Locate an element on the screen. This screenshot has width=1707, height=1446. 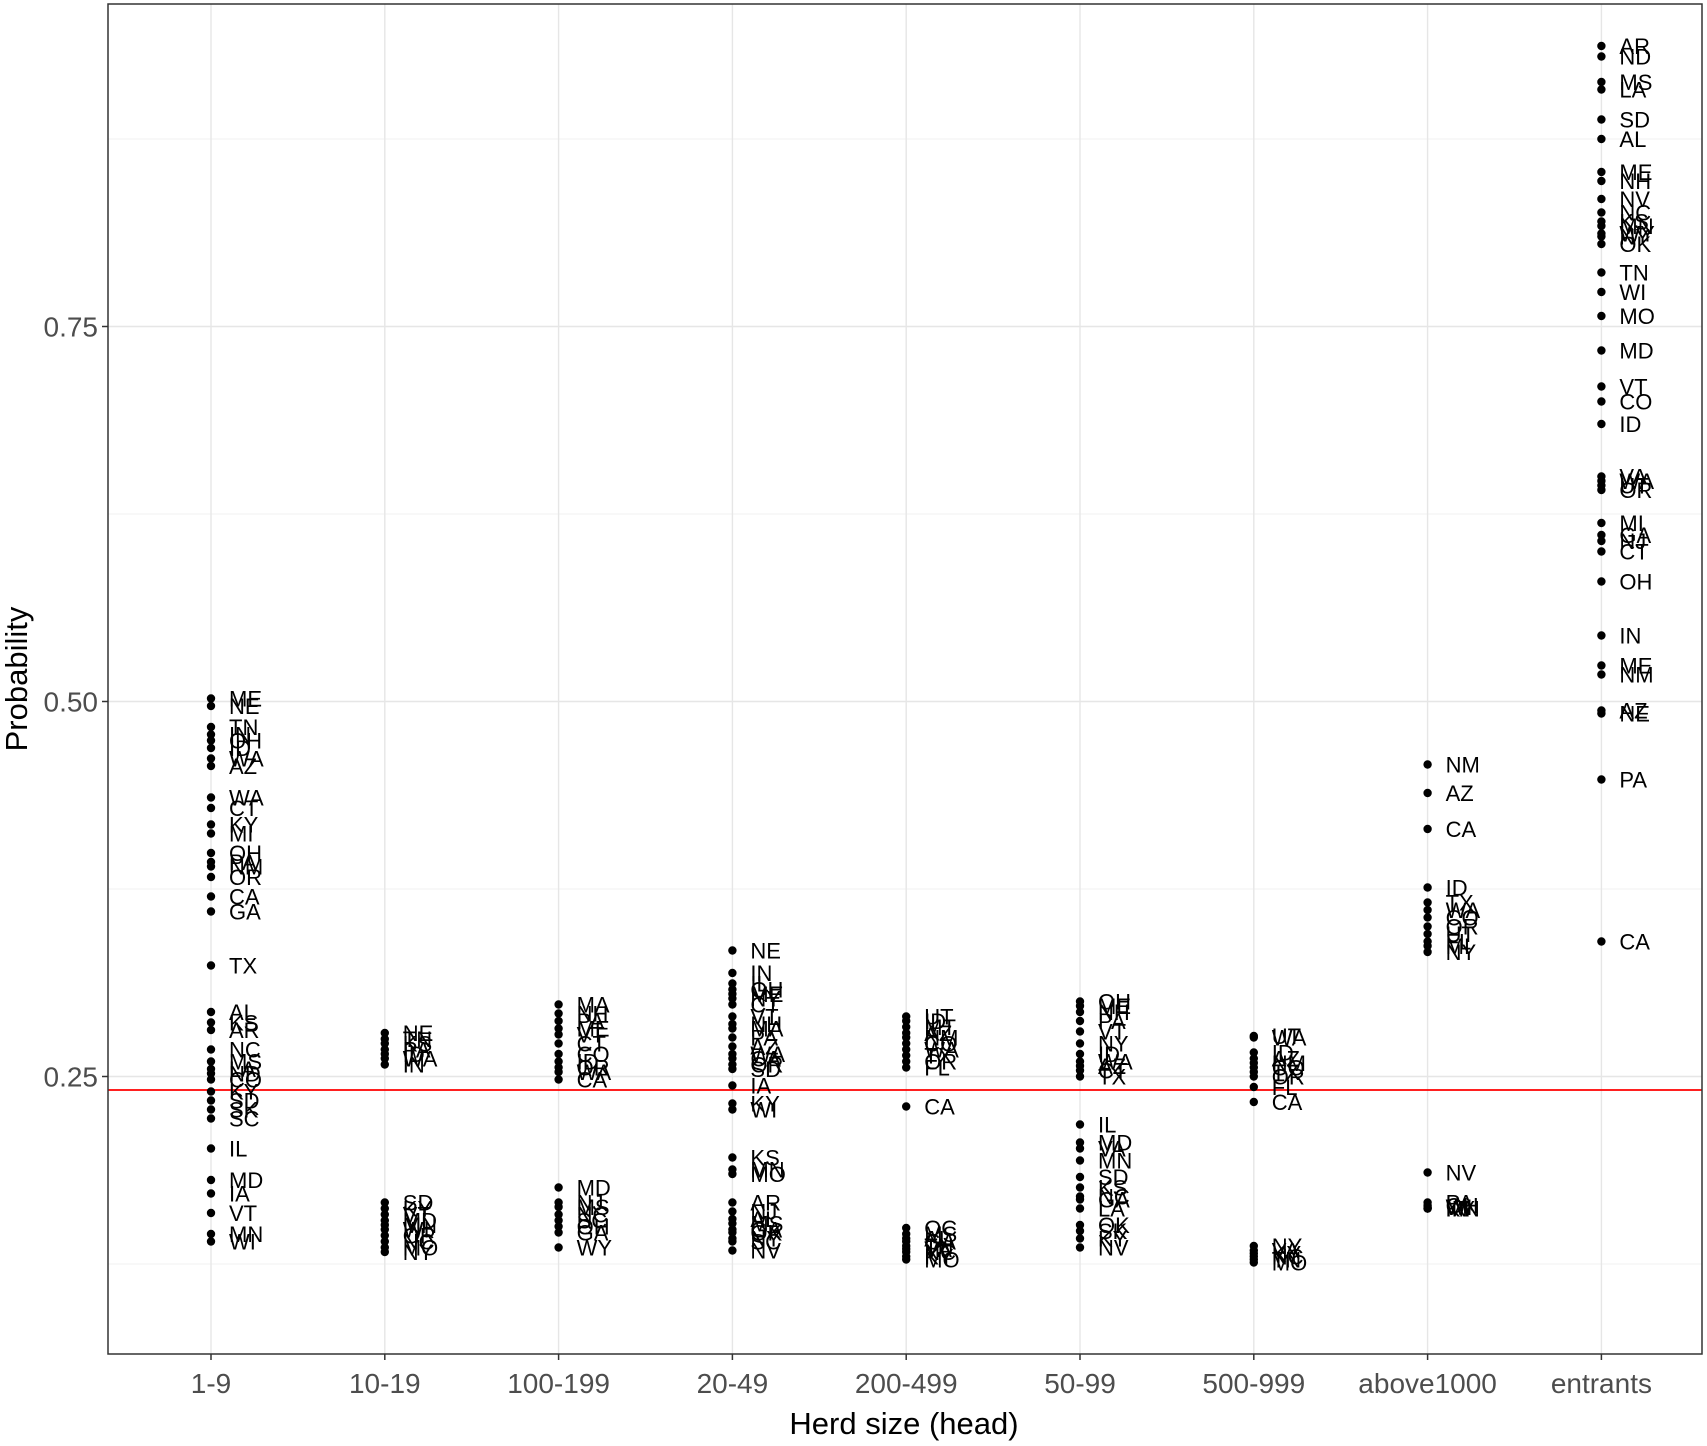
x-tick-label: 50-99 is located at coordinates (1080, 1383).